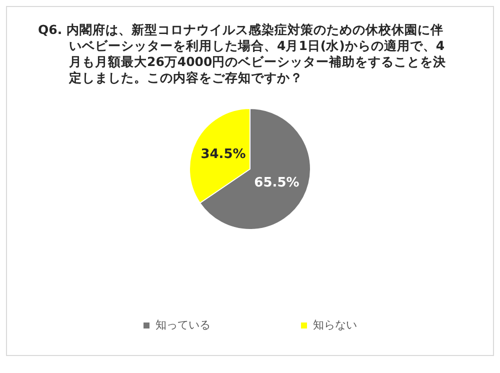 The width and height of the screenshot is (500, 373). What do you see at coordinates (277, 183) in the screenshot?
I see `data-label: 65.5%` at bounding box center [277, 183].